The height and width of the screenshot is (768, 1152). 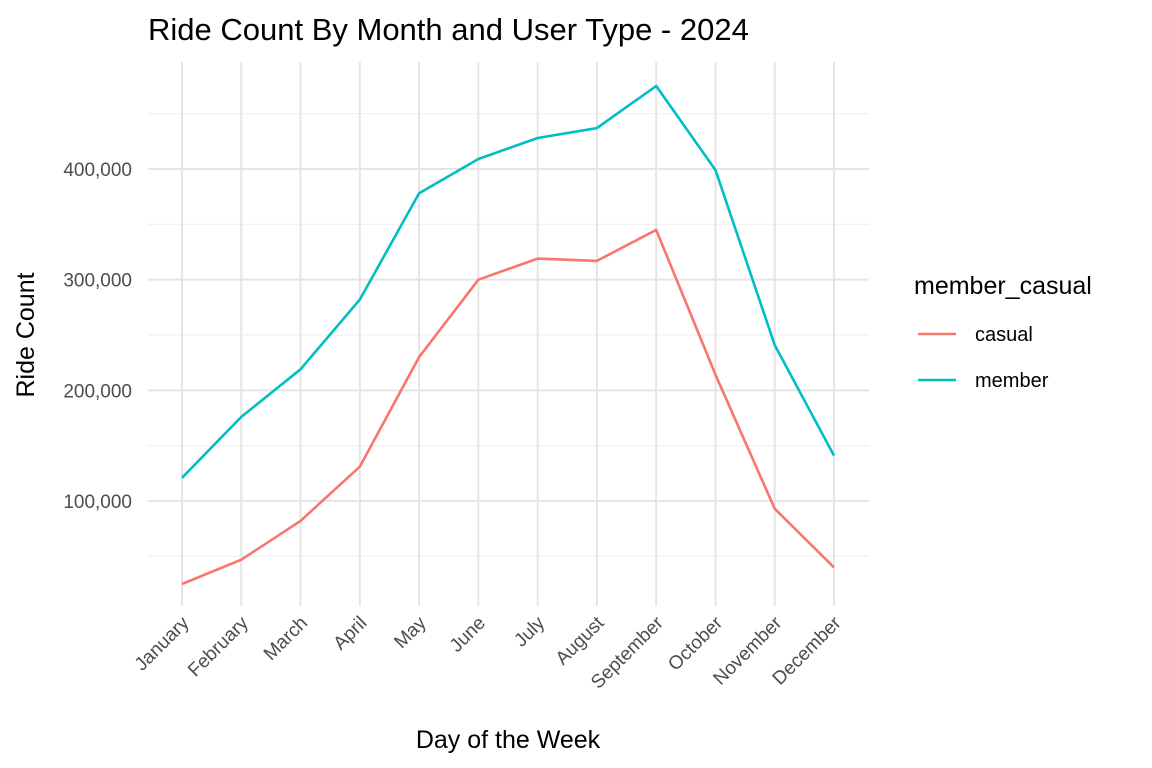 What do you see at coordinates (351, 634) in the screenshot?
I see `x-tick-label: April` at bounding box center [351, 634].